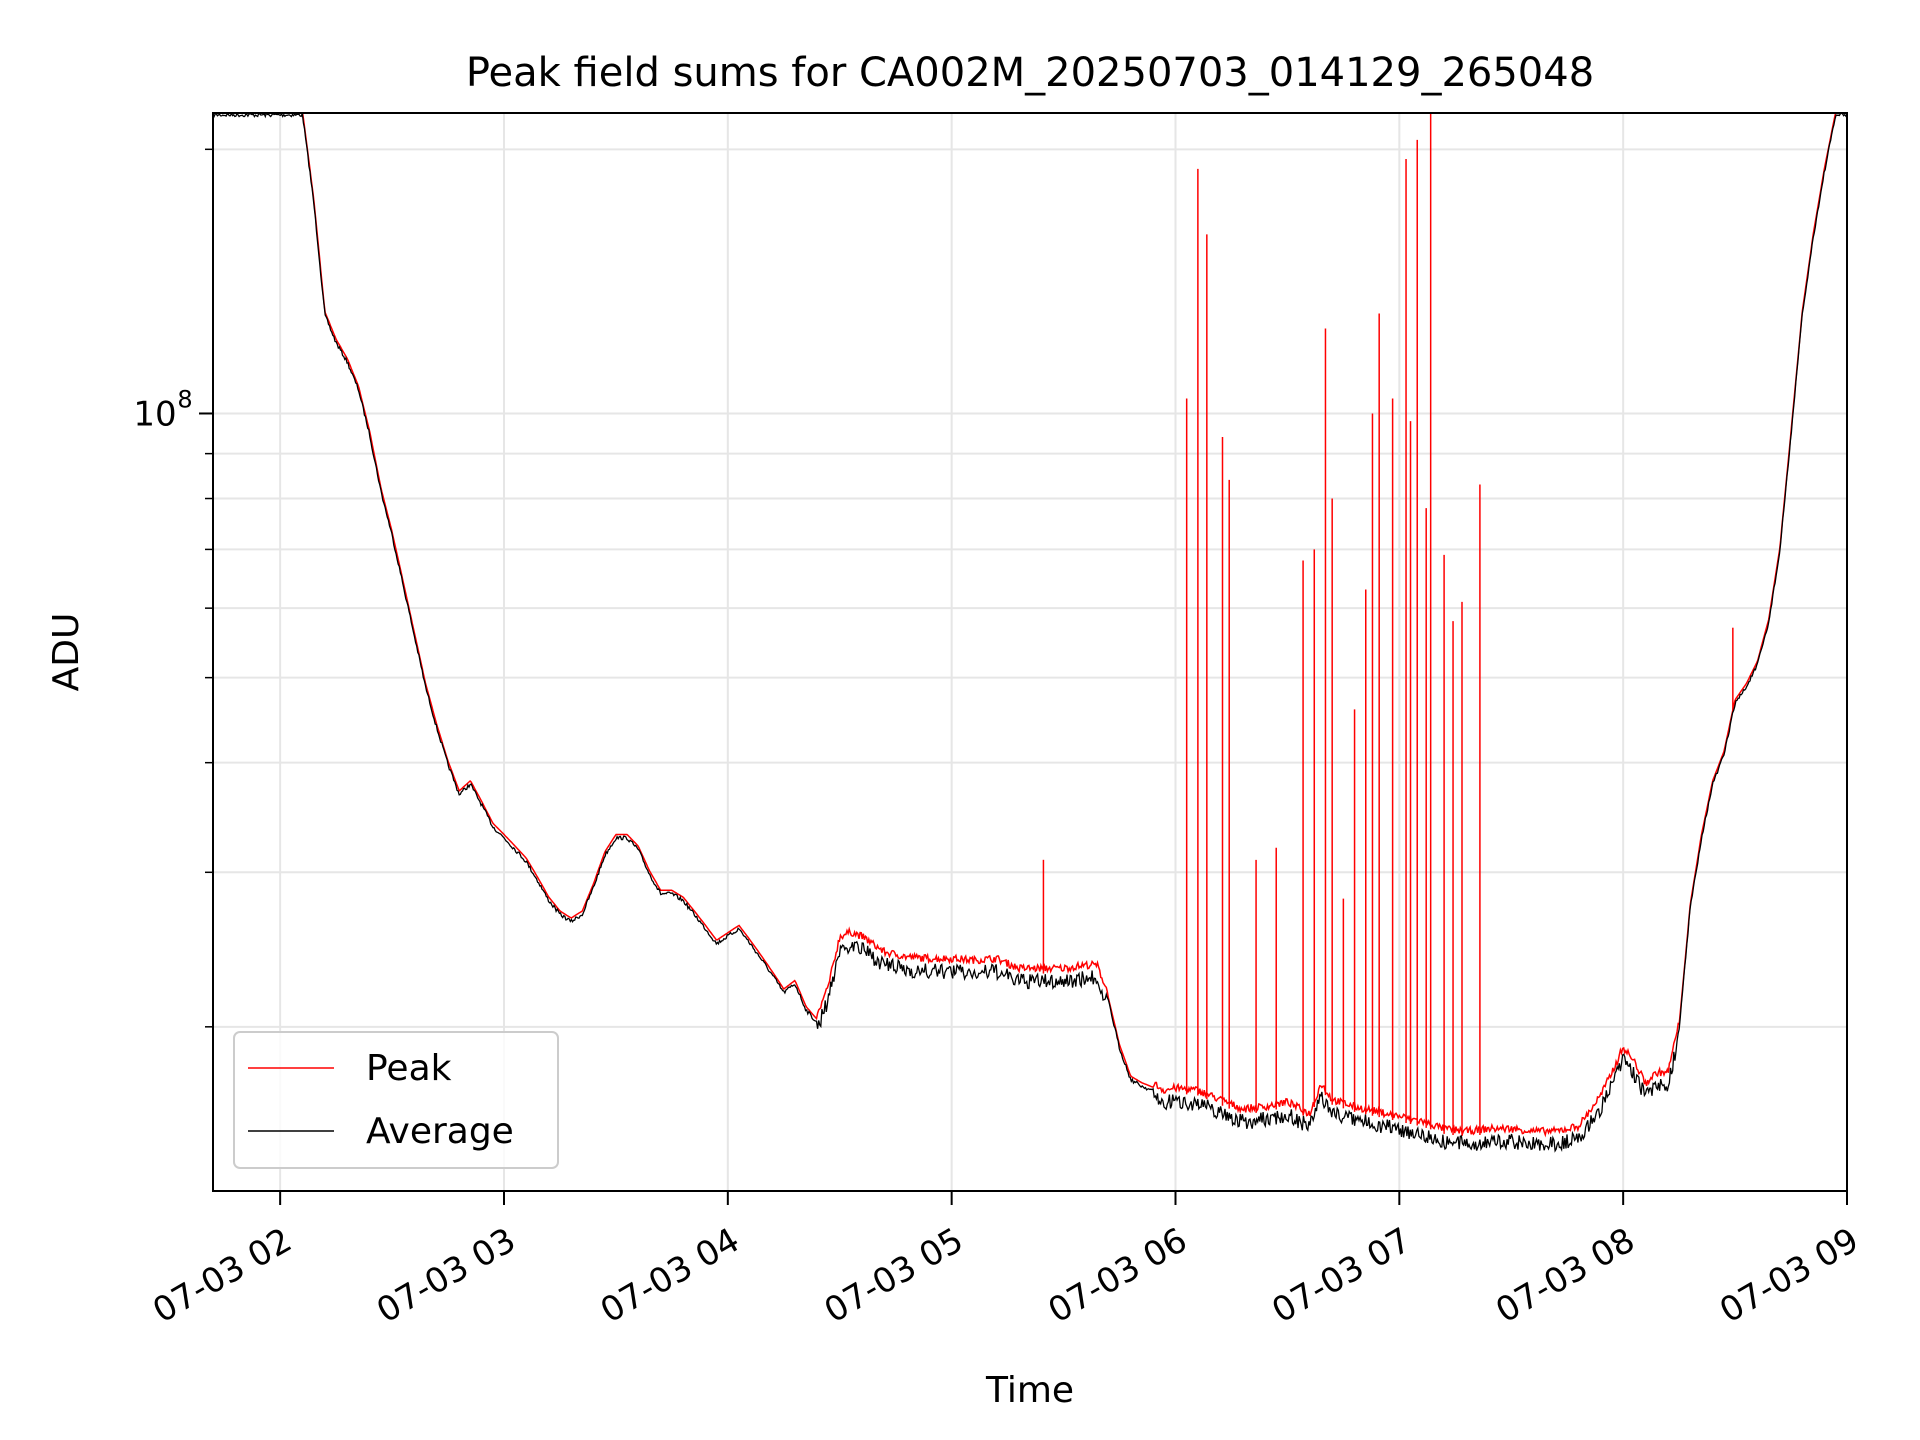 This screenshot has height=1440, width=1920. I want to click on legend-box, so click(396, 1100).